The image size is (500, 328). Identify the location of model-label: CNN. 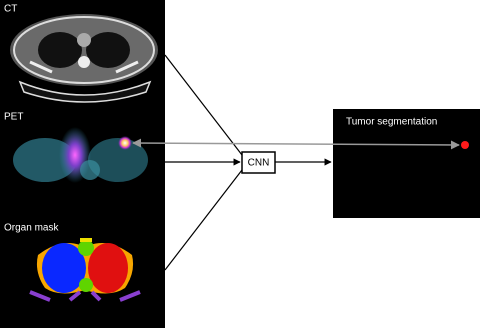
(259, 163).